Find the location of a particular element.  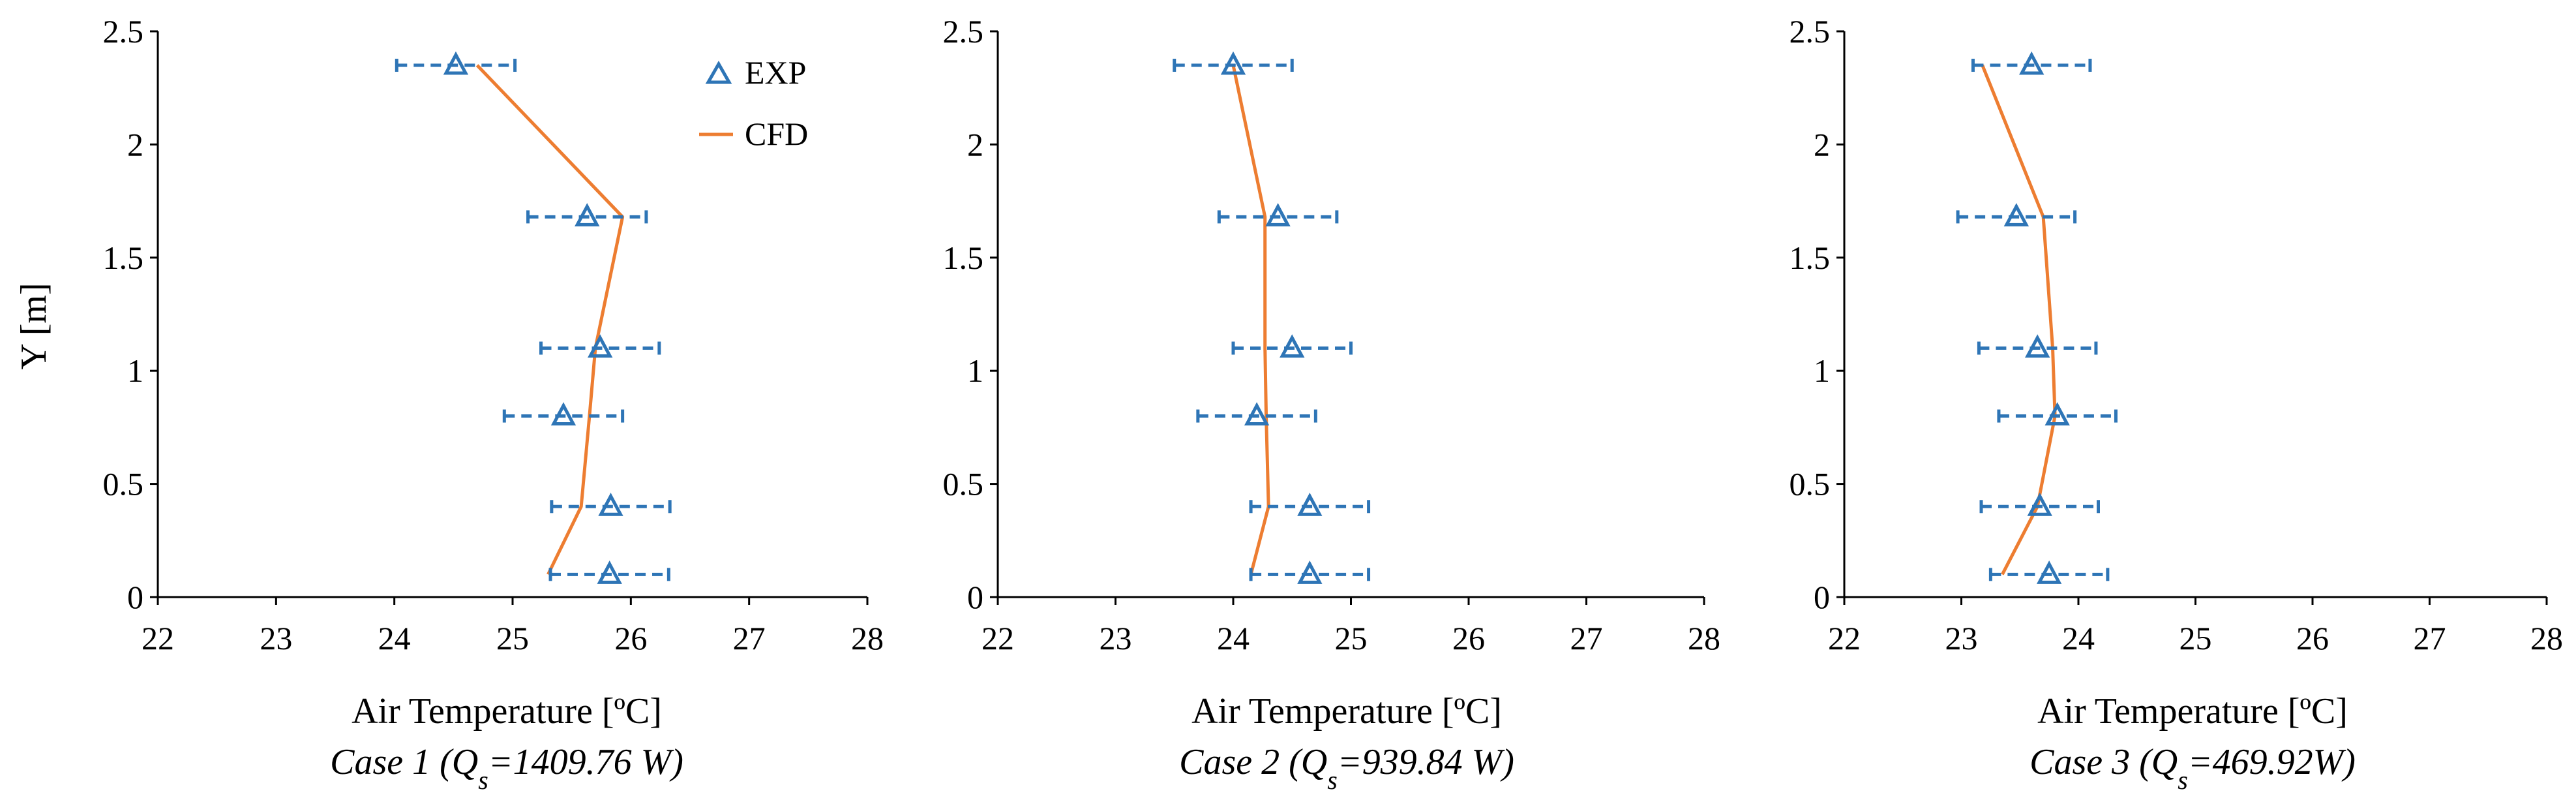

x-axis-title-case-1: Air Temperature [ºC] is located at coordinates (507, 711).